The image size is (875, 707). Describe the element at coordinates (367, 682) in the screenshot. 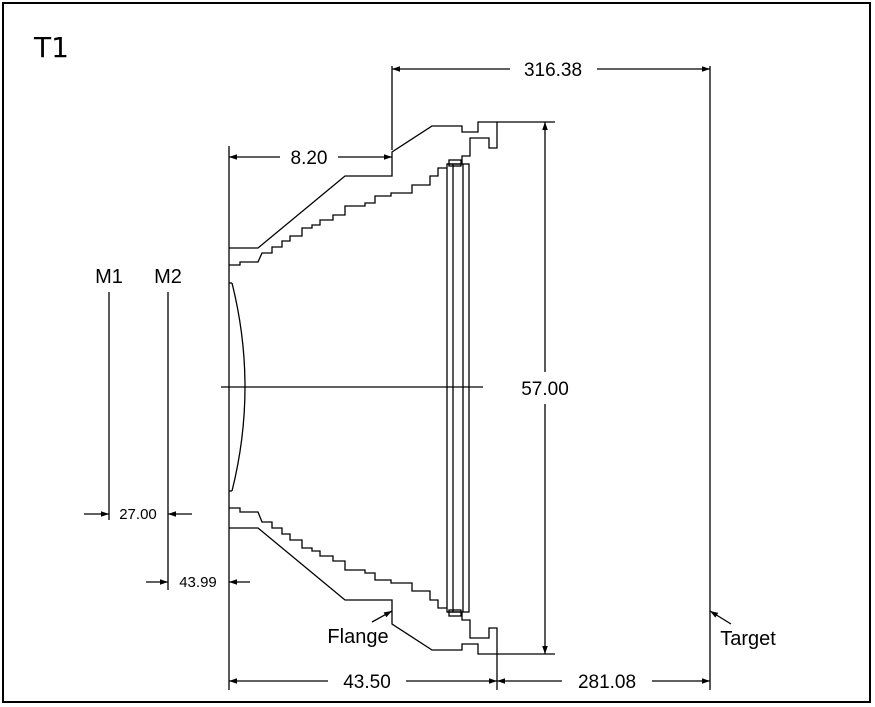

I see `dim-bottom-left: 43.50` at that location.